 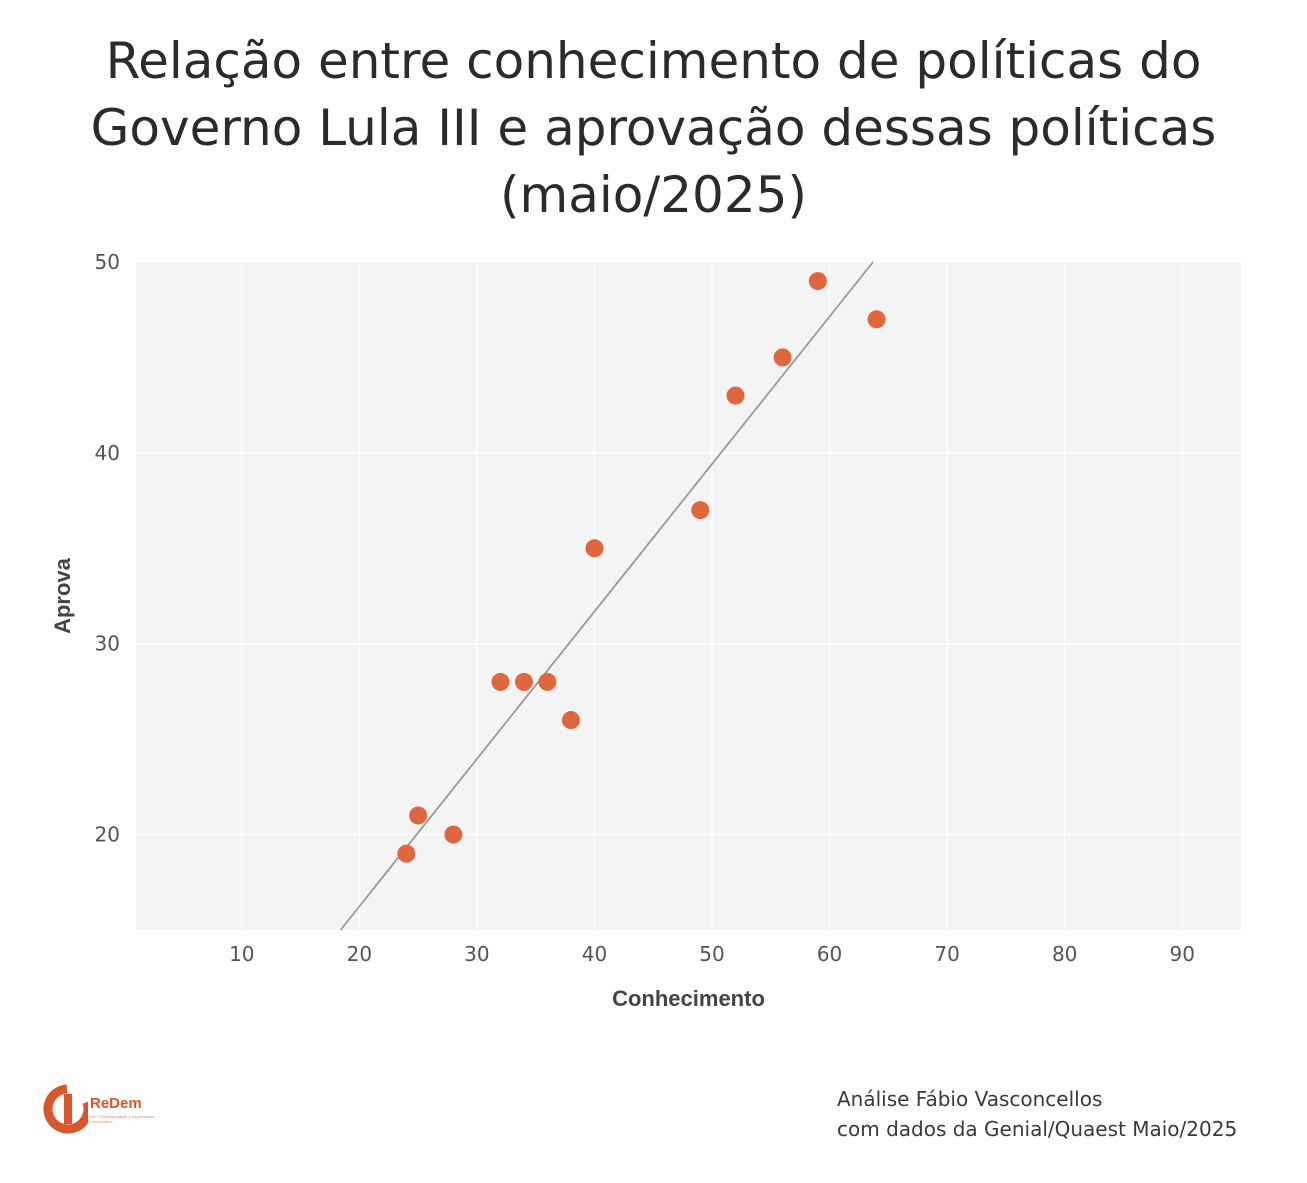 I want to click on y-tick-label: 40, so click(x=107, y=453).